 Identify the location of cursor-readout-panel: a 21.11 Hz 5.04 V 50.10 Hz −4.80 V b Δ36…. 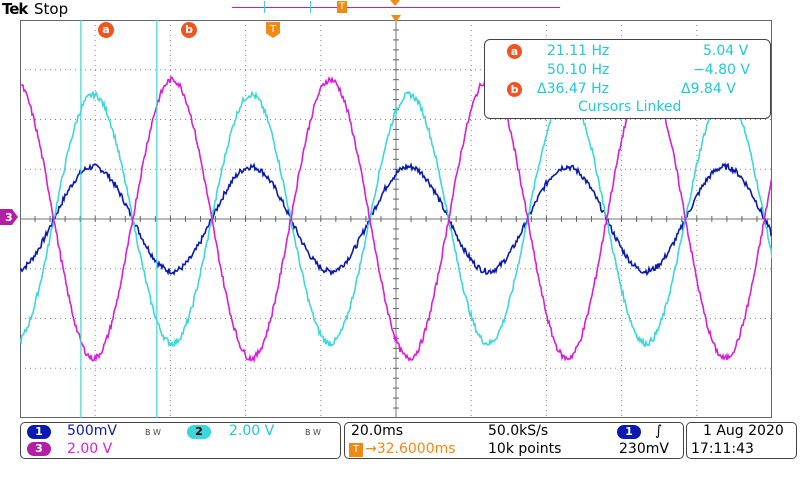
(627, 79).